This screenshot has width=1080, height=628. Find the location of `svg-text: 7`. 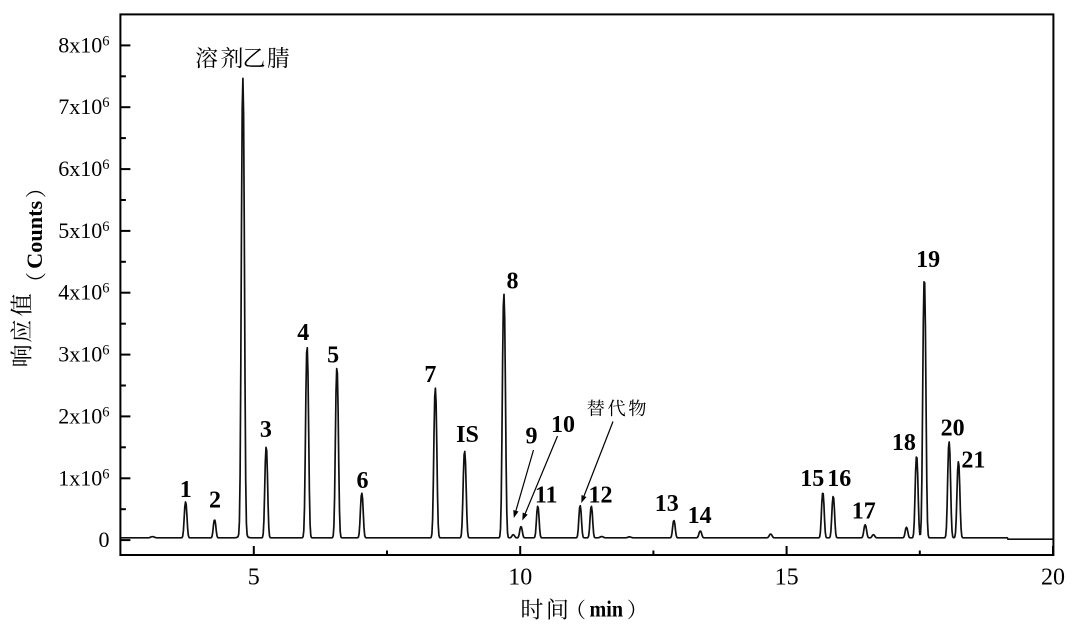

svg-text: 7 is located at coordinates (430, 375).